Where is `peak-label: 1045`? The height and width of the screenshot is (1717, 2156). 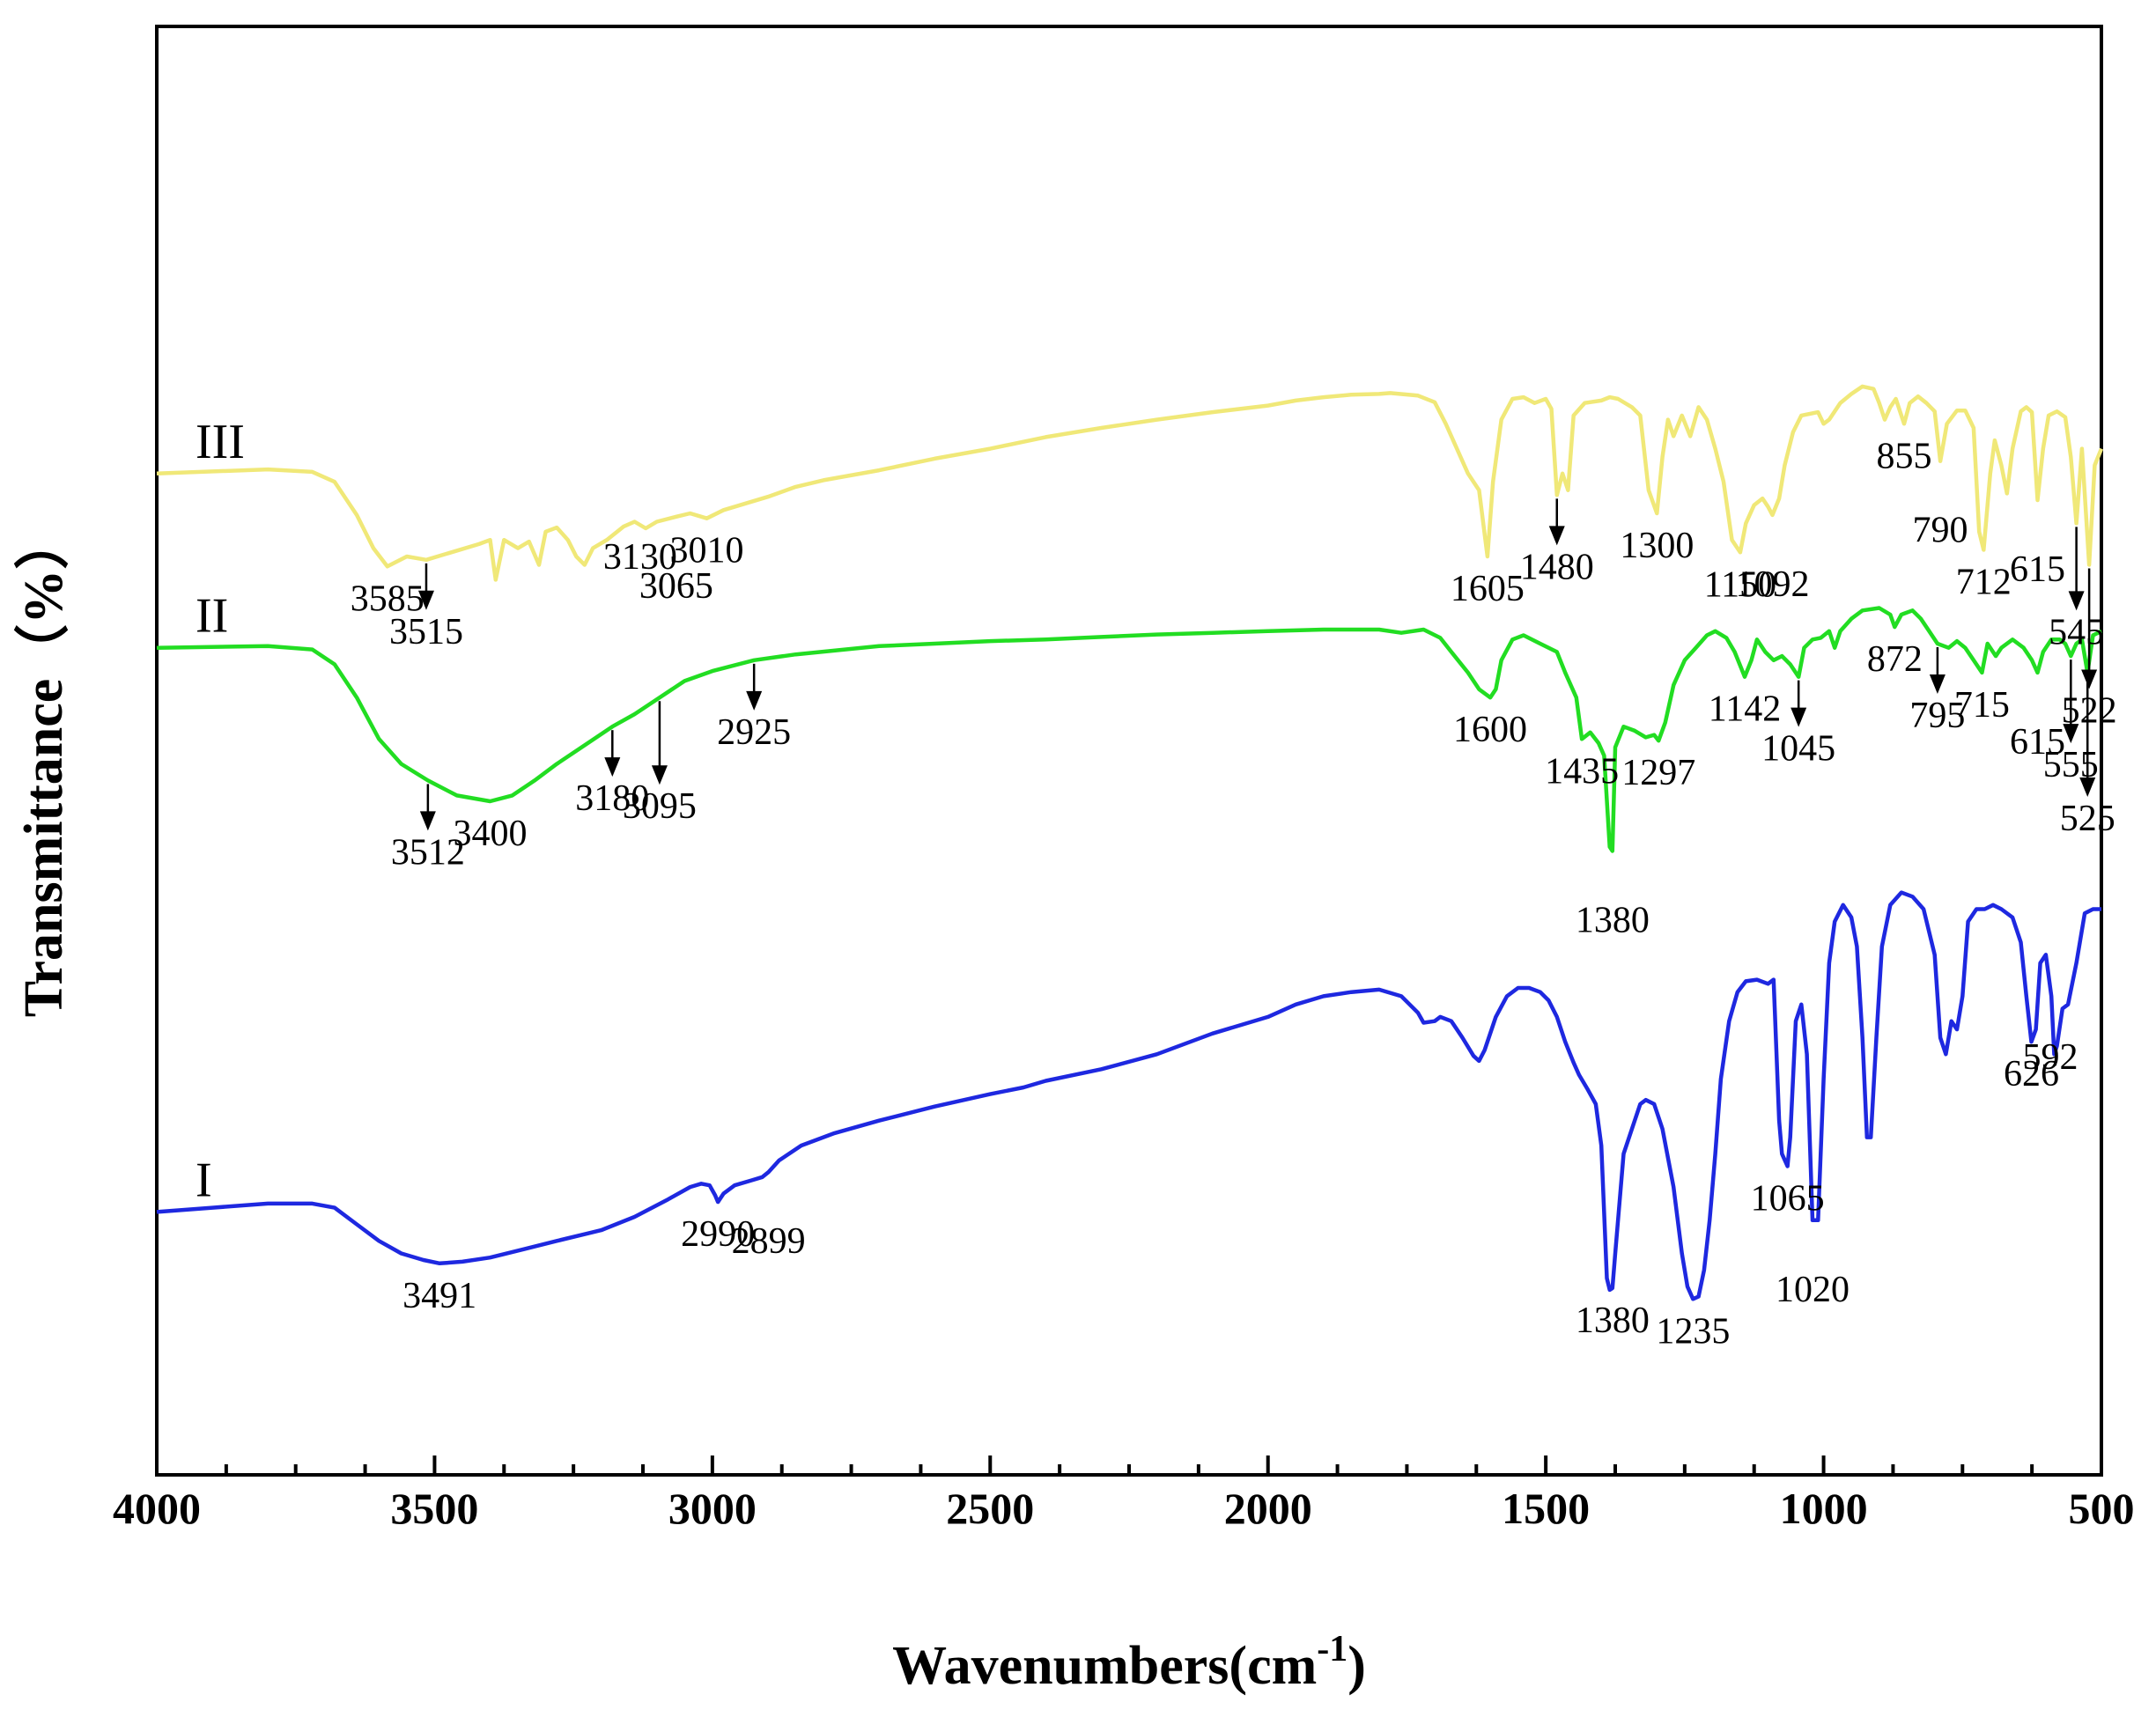
peak-label: 1045 is located at coordinates (1798, 749).